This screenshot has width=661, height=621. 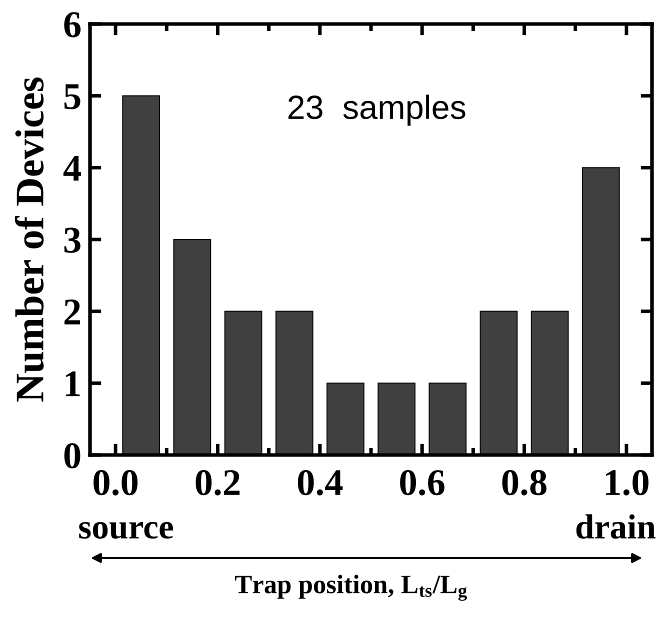 I want to click on x-tick-label: 0.8, so click(x=524, y=483).